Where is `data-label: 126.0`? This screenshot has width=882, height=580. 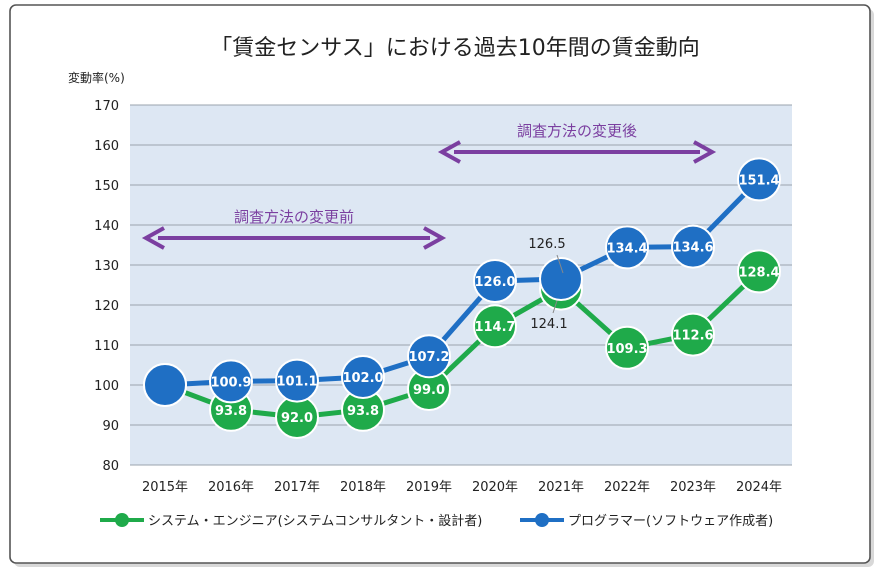
data-label: 126.0 is located at coordinates (494, 282).